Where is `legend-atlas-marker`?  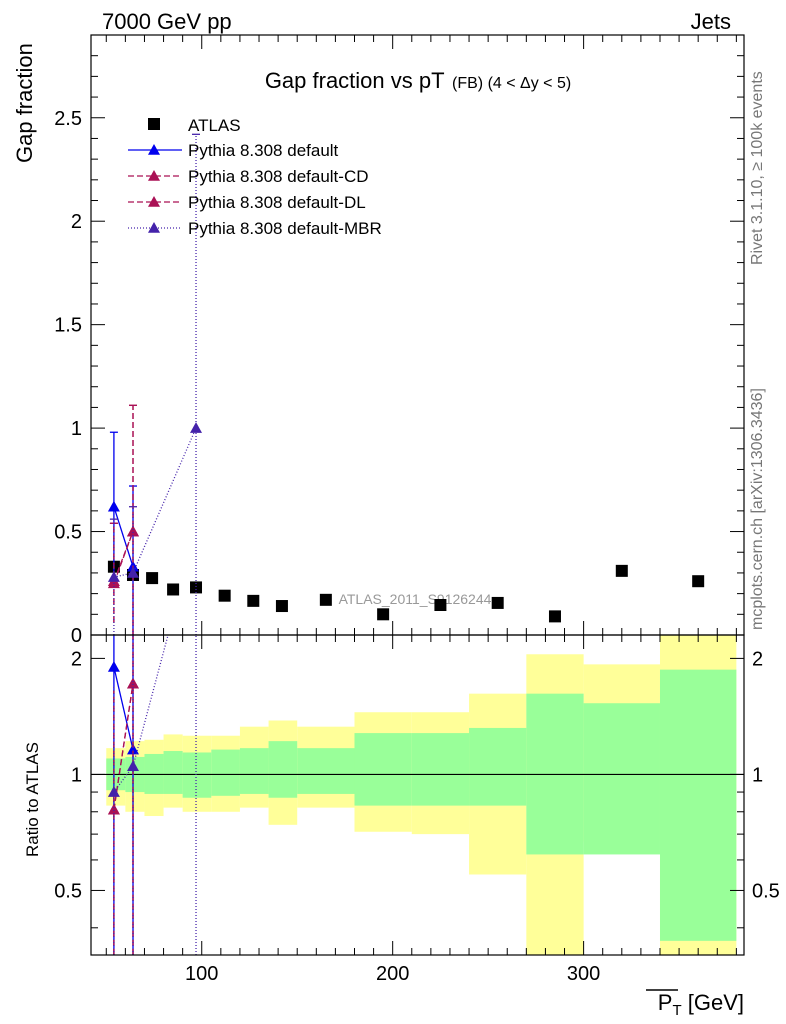 legend-atlas-marker is located at coordinates (154, 124).